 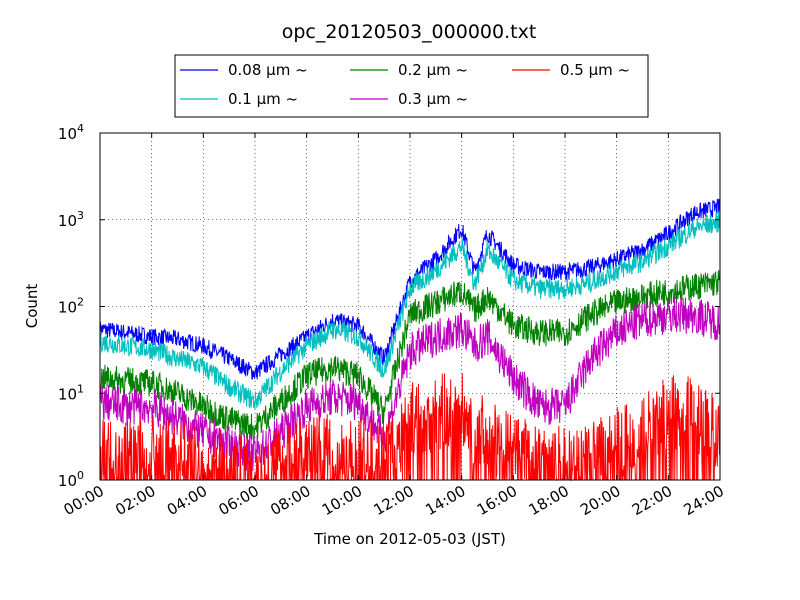 What do you see at coordinates (80, 128) in the screenshot?
I see `y-tick-exponent: 4` at bounding box center [80, 128].